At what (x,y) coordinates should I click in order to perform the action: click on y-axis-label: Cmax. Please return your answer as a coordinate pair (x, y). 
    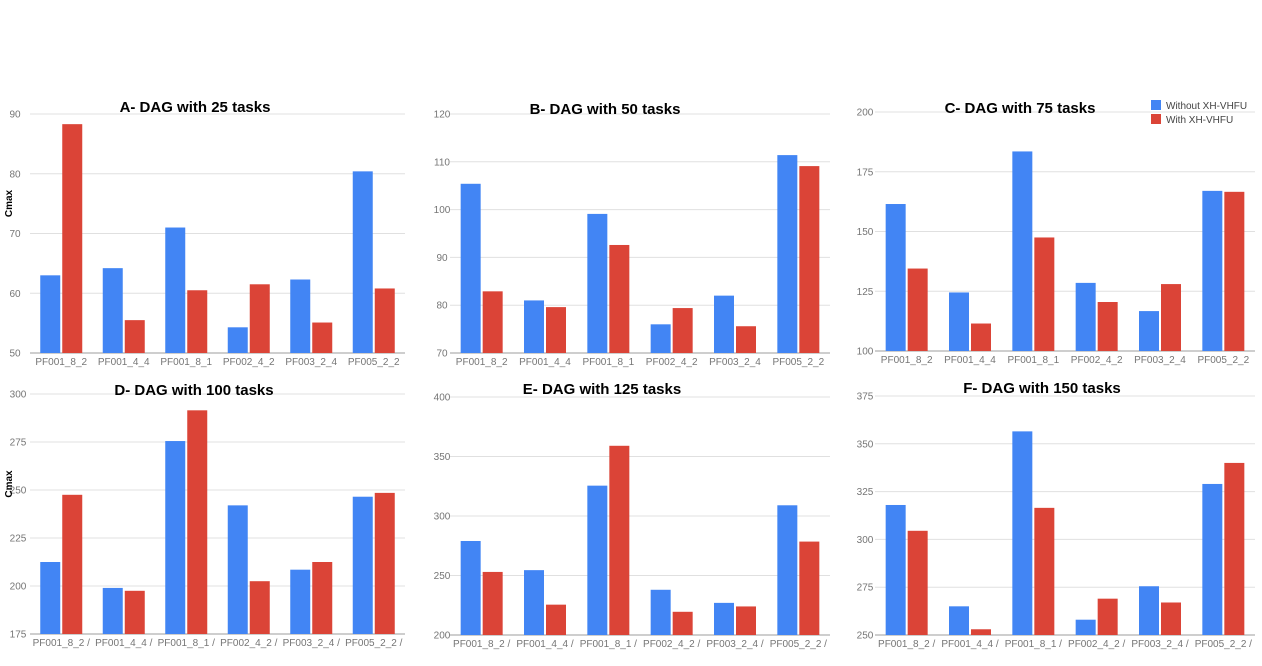
    Looking at the image, I should click on (9, 203).